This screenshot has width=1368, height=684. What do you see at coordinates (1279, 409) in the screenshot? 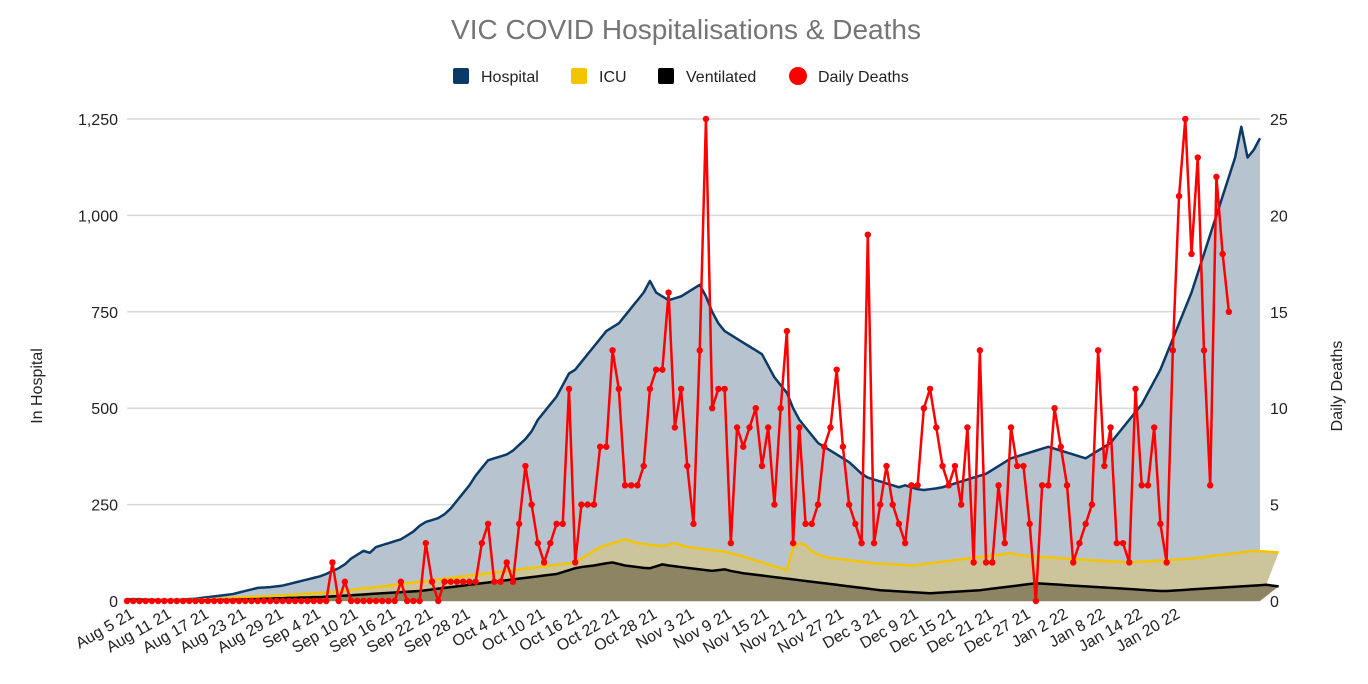
I see `right-tick-label: 10` at bounding box center [1279, 409].